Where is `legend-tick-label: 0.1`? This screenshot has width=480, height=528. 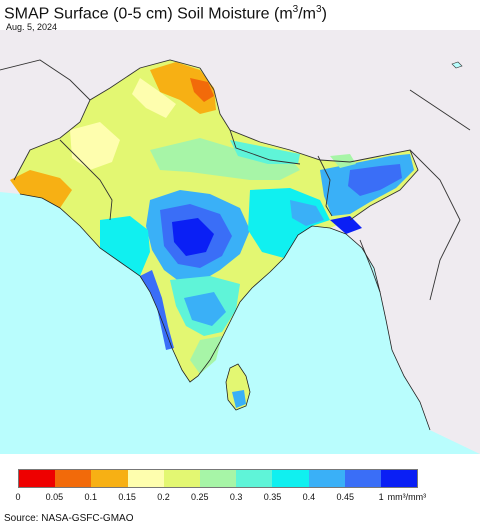
legend-tick-label: 0.1 is located at coordinates (90, 497).